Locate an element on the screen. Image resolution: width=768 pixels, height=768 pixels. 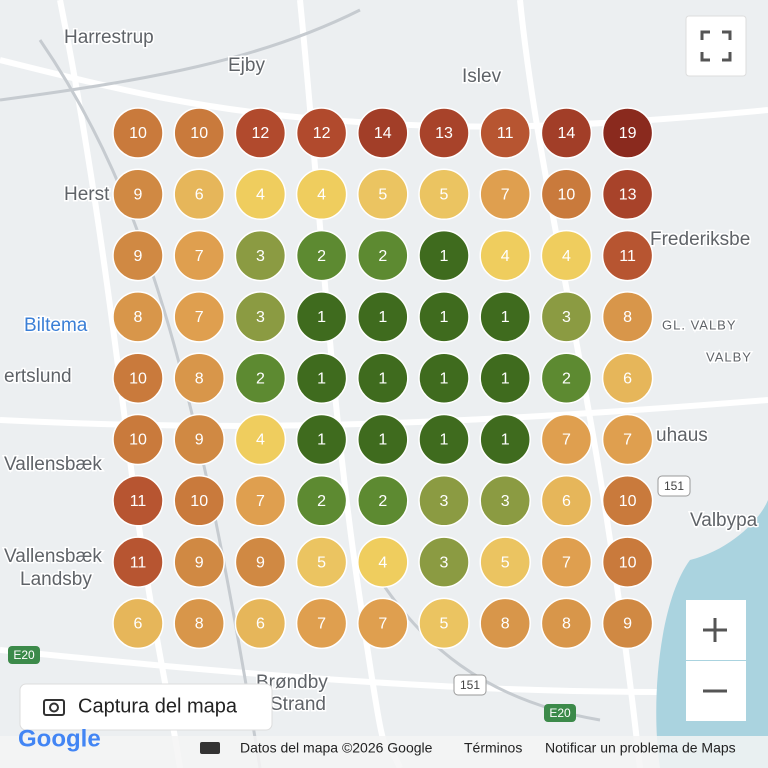
cell-value: 11 is located at coordinates (627, 256).